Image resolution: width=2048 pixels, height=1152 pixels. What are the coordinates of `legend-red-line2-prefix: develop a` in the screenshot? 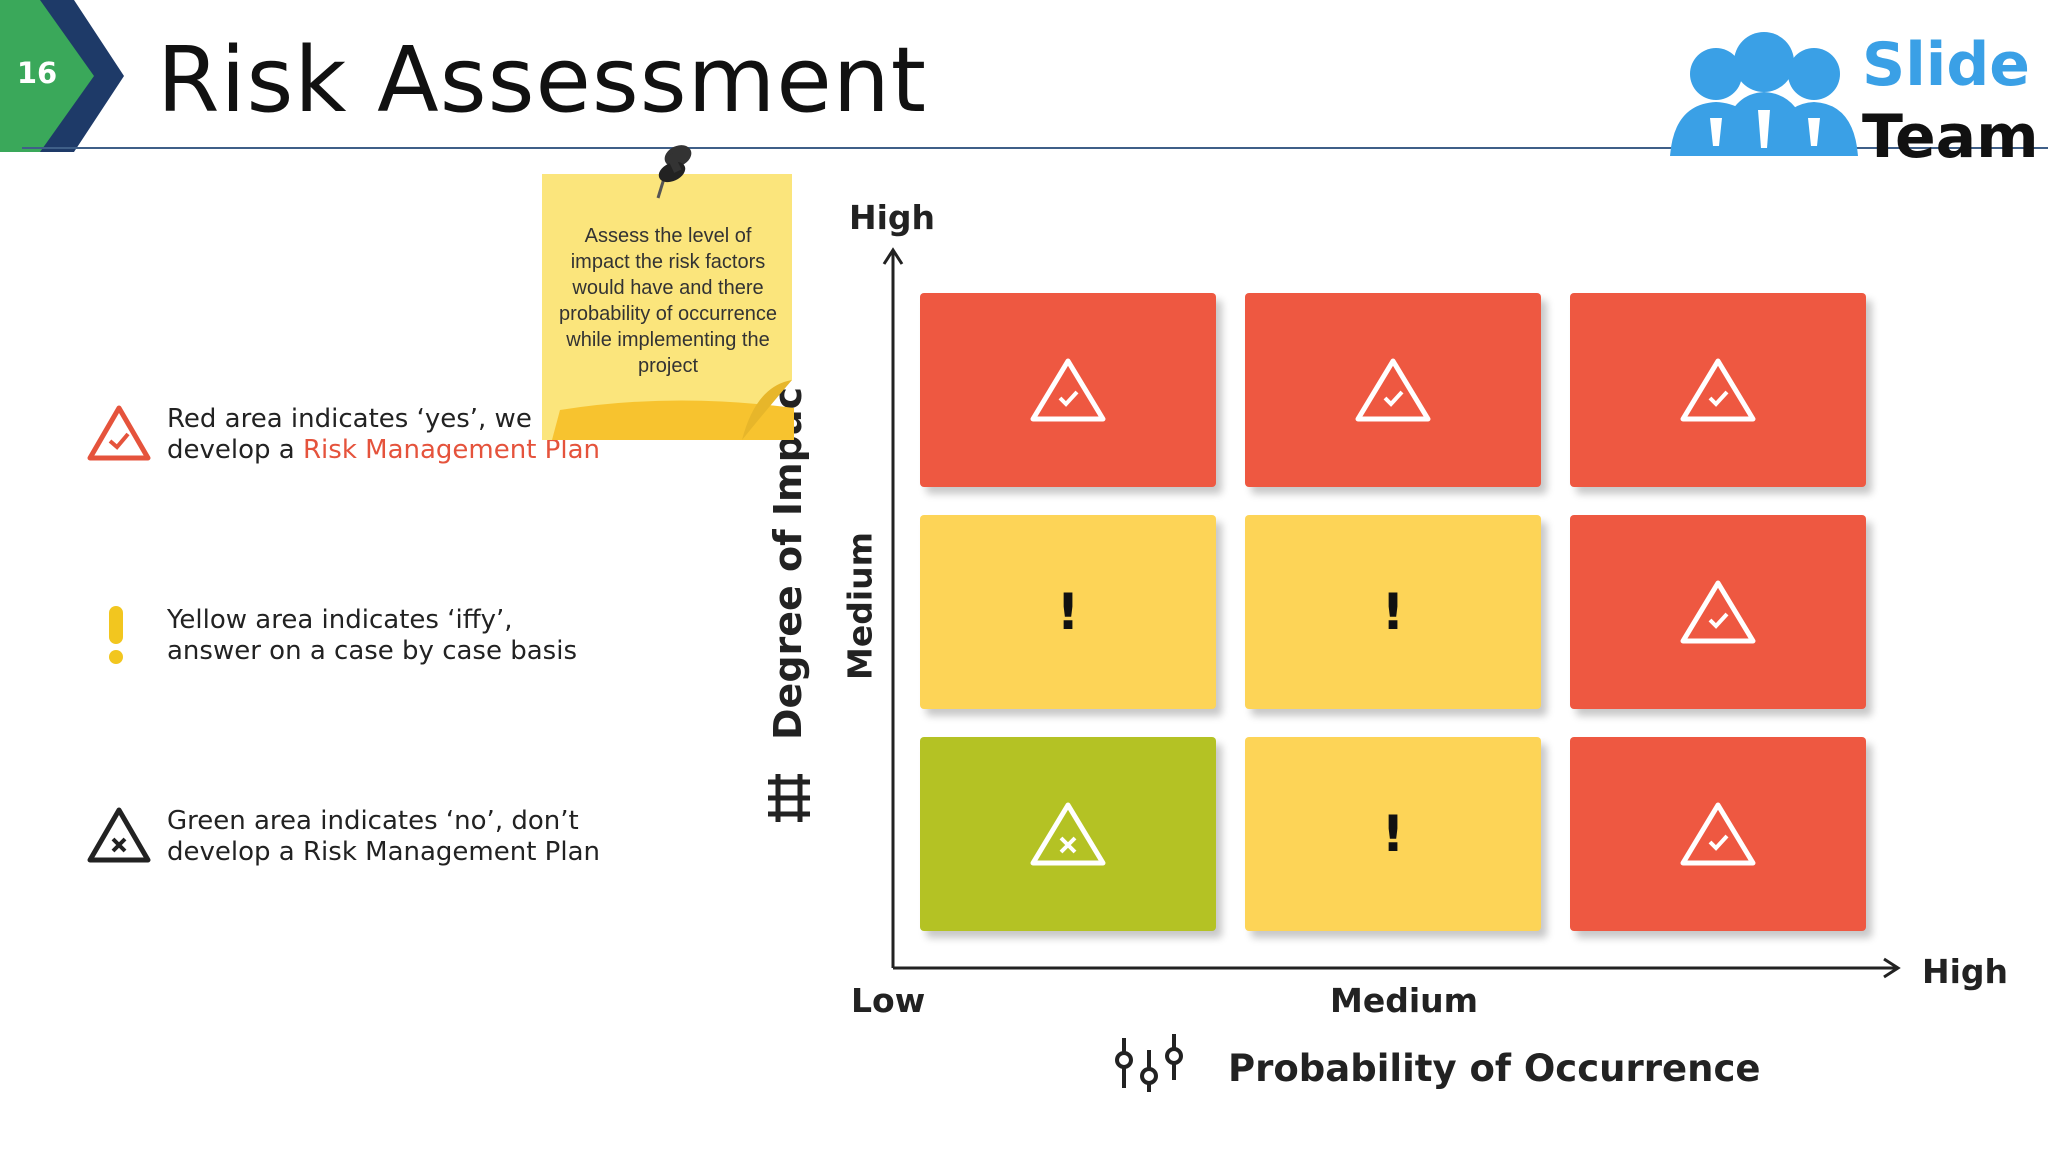 It's located at (235, 450).